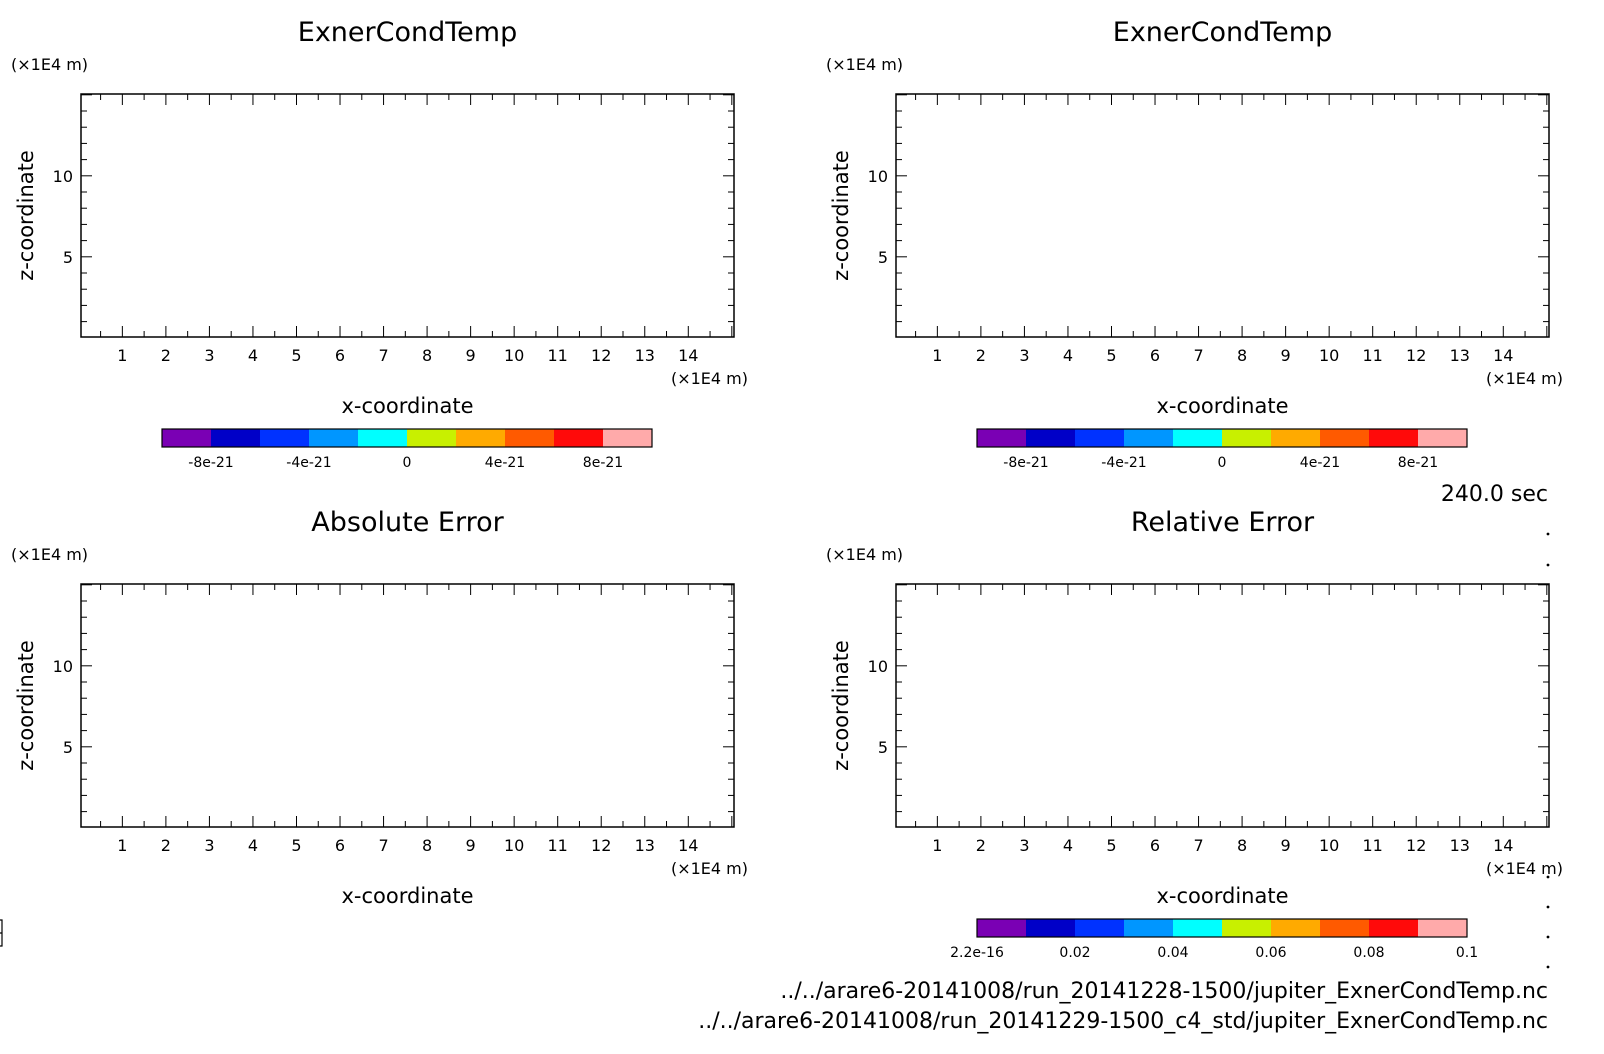 The width and height of the screenshot is (1604, 1054). I want to click on colorbar-tick-label: 4e-21, so click(1320, 463).